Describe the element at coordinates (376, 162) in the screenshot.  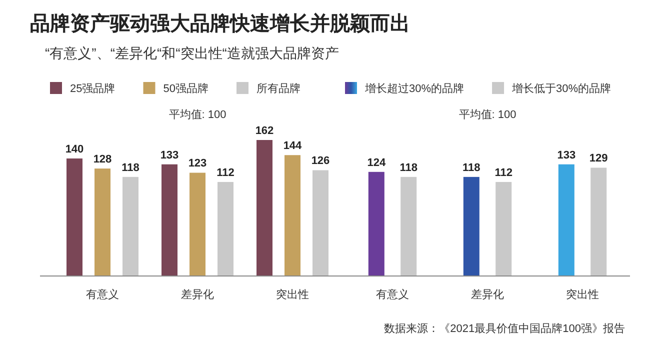
I see `data-label: 124` at that location.